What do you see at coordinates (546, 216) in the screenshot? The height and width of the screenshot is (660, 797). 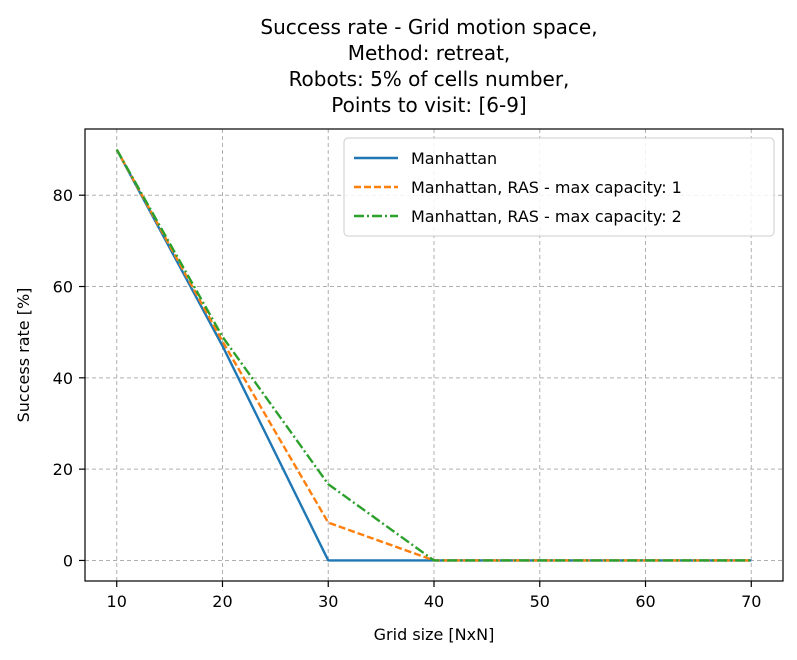 I see `legend-label-3: Manhattan, RAS - max capacity: 2` at bounding box center [546, 216].